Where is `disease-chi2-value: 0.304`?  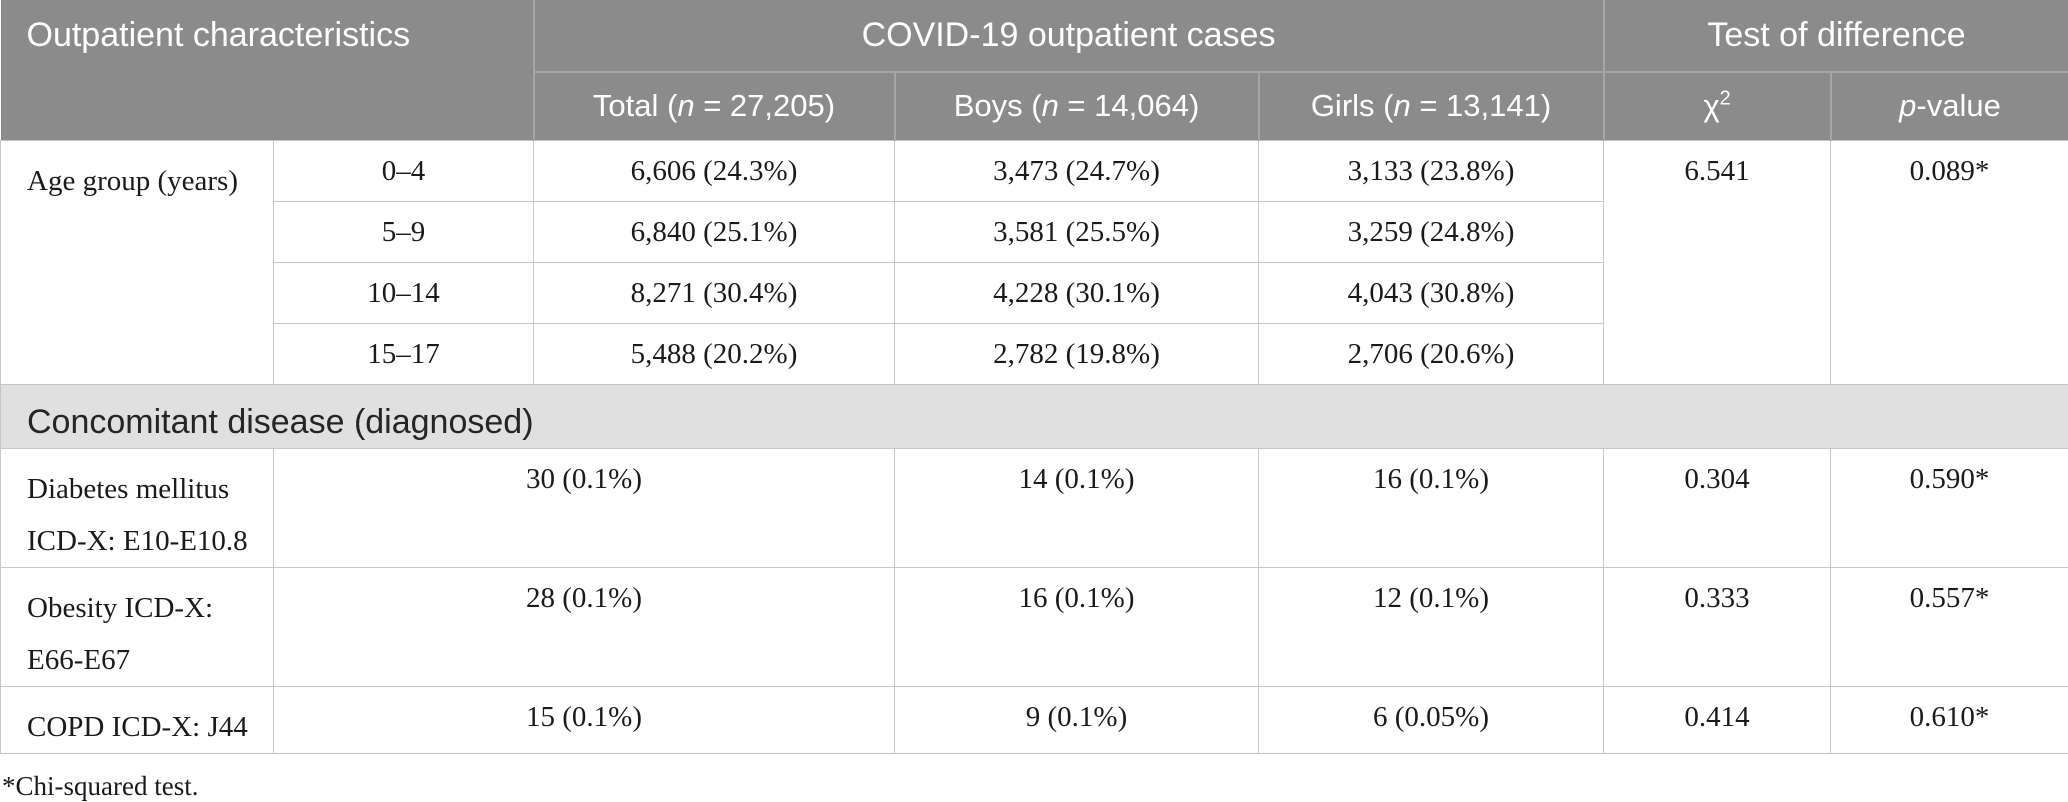
disease-chi2-value: 0.304 is located at coordinates (1717, 507).